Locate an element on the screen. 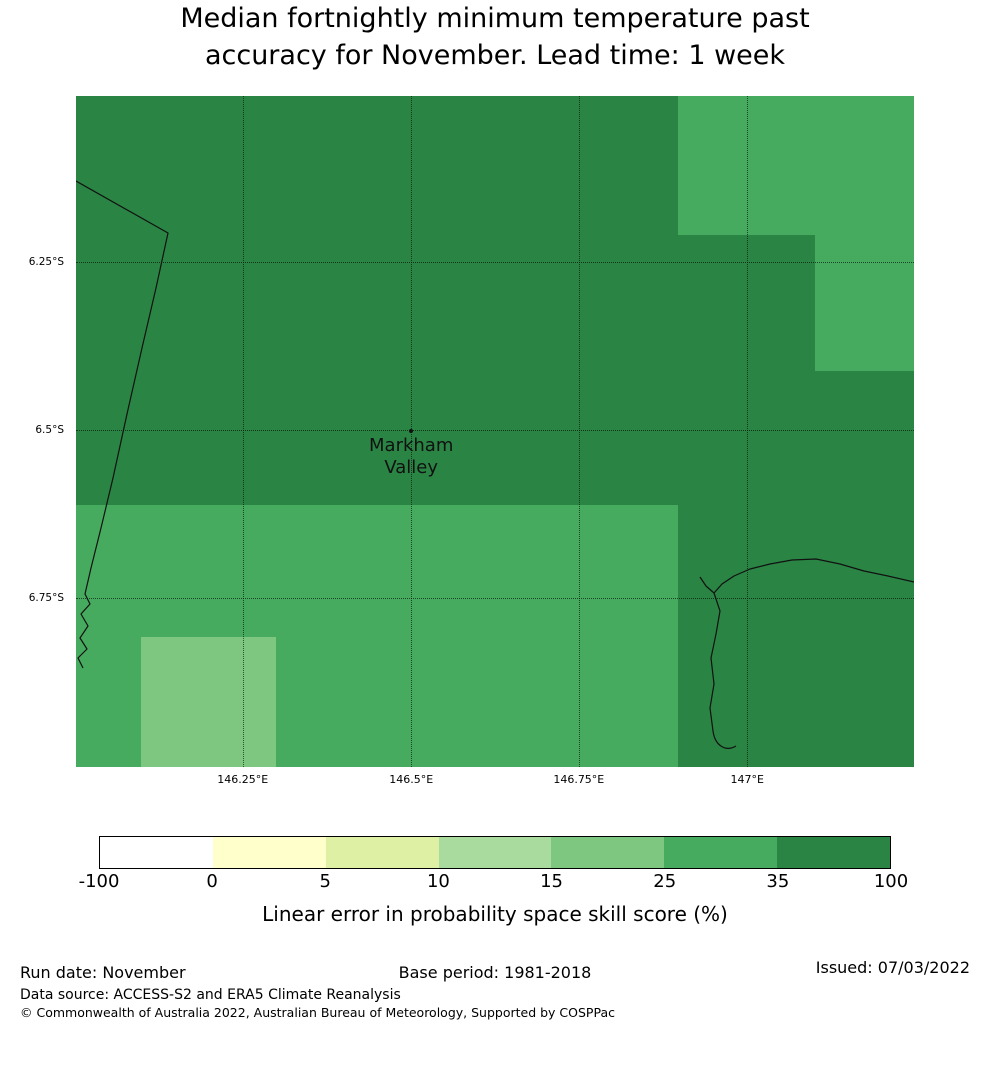 The image size is (990, 1065). colorbar is located at coordinates (495, 852).